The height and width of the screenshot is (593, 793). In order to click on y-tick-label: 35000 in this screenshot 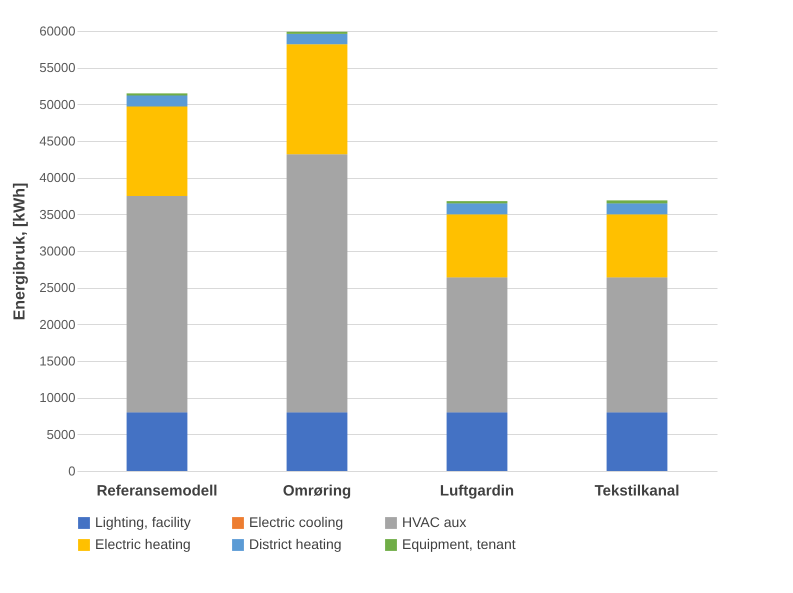, I will do `click(57, 214)`.